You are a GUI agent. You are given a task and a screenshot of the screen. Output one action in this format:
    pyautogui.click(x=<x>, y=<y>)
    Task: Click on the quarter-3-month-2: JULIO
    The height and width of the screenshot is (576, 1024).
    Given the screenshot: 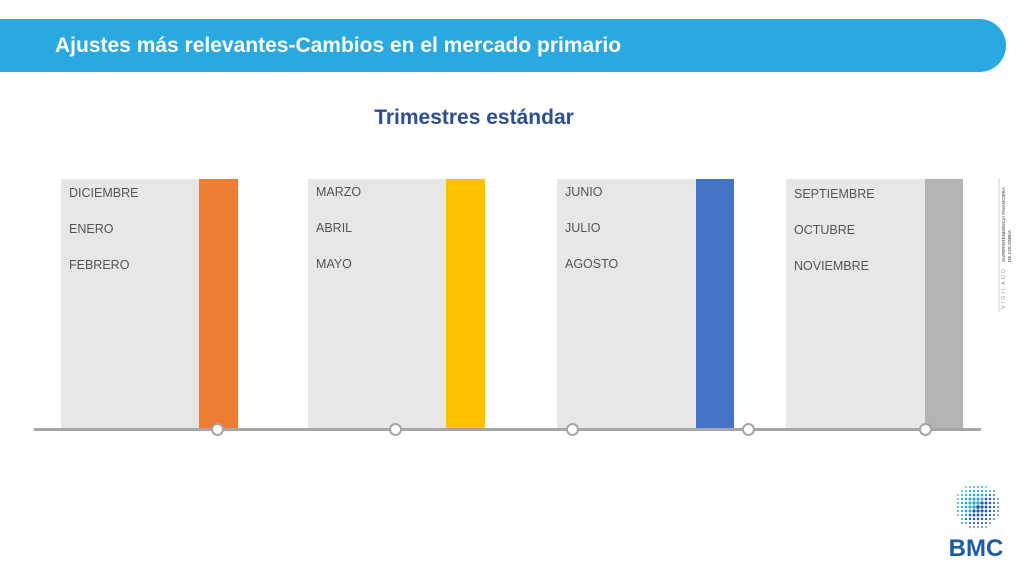 What is the action you would take?
    pyautogui.click(x=583, y=228)
    